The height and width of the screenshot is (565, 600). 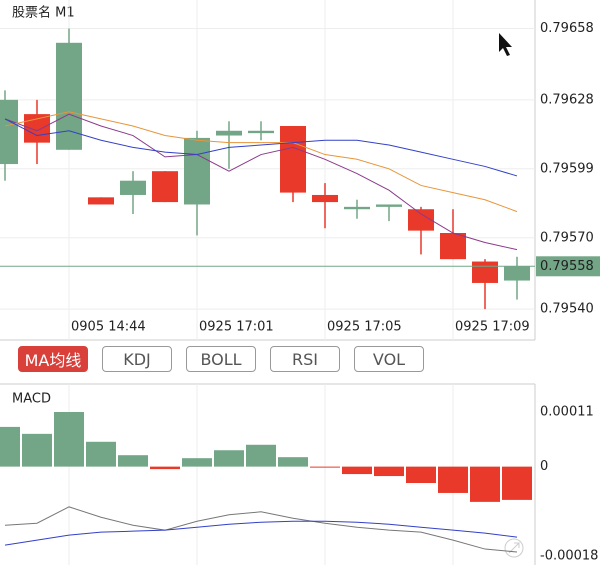 I want to click on expand-icon, so click(x=514, y=548).